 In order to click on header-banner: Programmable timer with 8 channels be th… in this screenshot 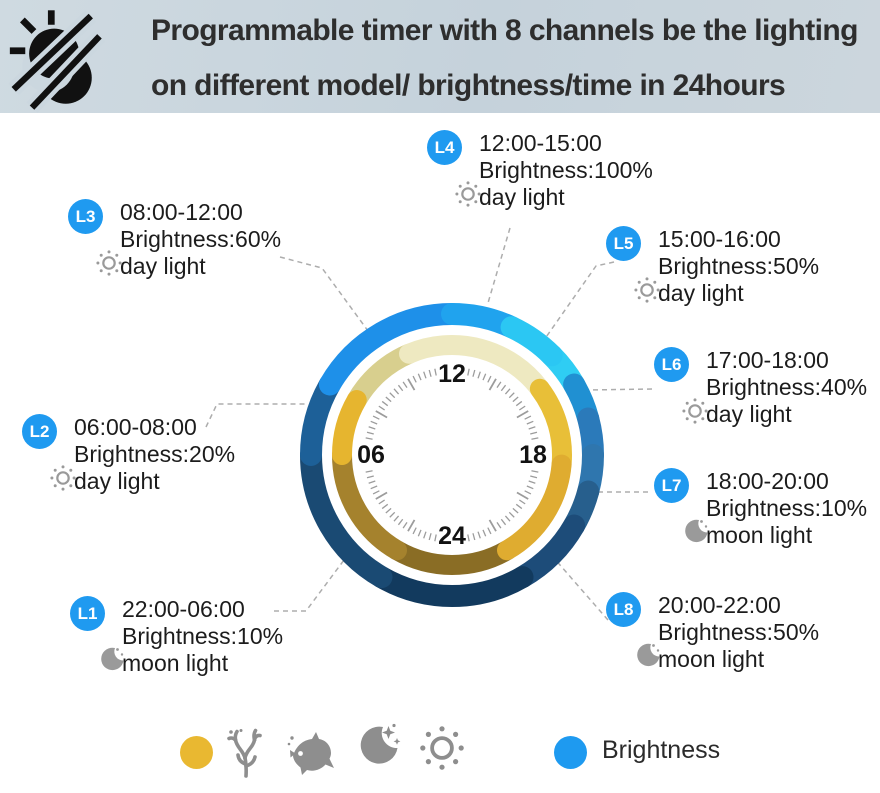, I will do `click(440, 56)`.